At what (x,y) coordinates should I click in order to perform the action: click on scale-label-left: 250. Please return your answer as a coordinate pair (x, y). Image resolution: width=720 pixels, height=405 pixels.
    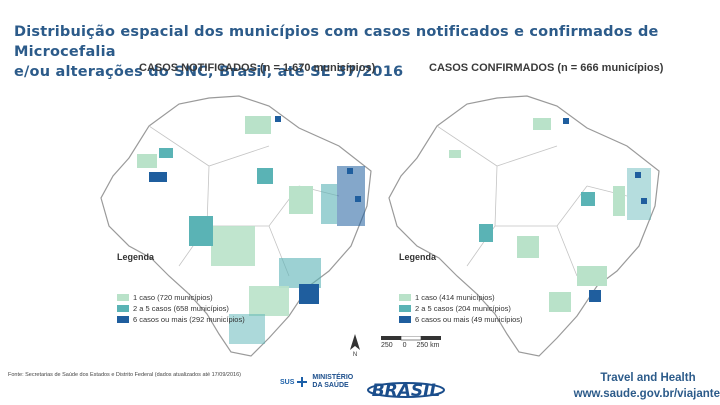
    Looking at the image, I should click on (387, 345).